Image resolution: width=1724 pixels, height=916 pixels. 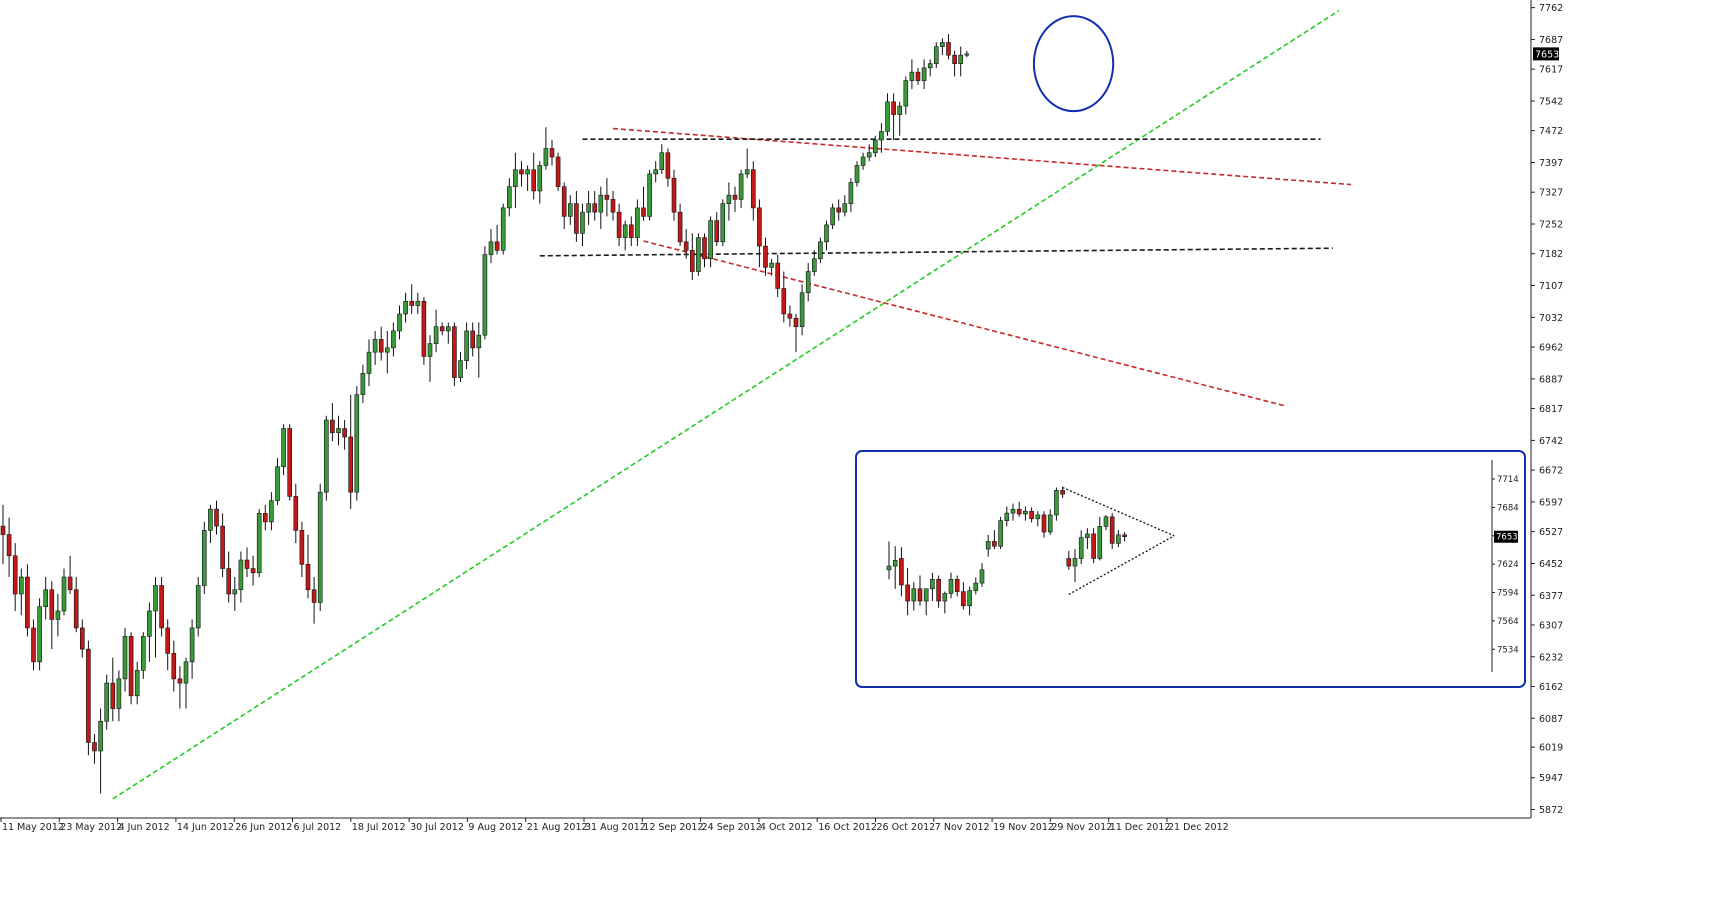 I want to click on price-tick-label: 6377, so click(x=1551, y=596).